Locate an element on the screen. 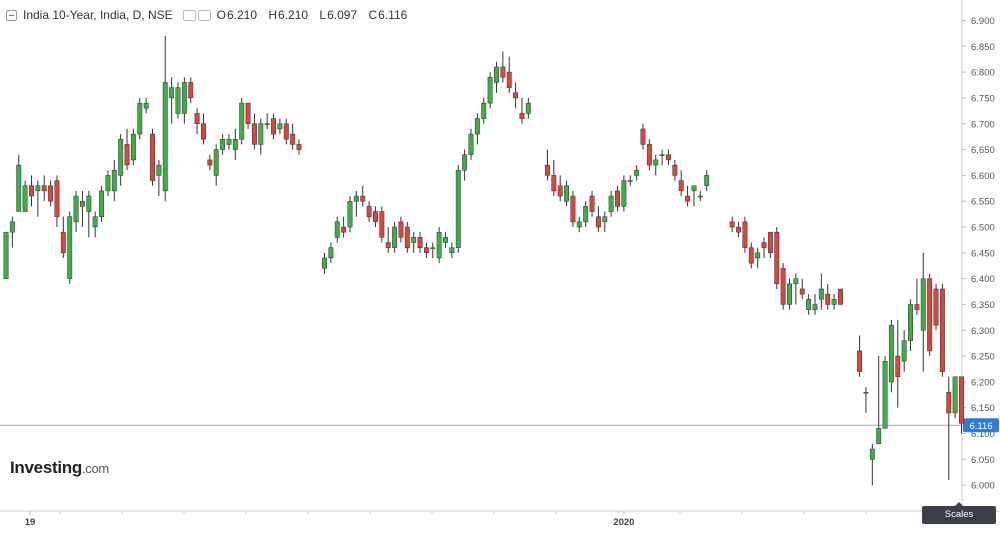 The width and height of the screenshot is (1000, 542). y-tick-label: 6.850 is located at coordinates (983, 47).